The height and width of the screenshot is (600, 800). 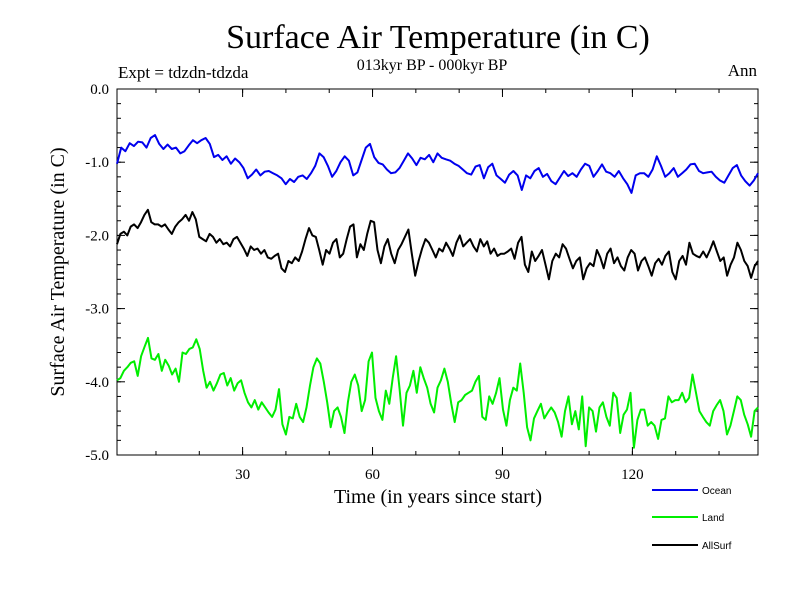 I want to click on experiment-label: Expt = tdzdn-tdzda, so click(x=183, y=72).